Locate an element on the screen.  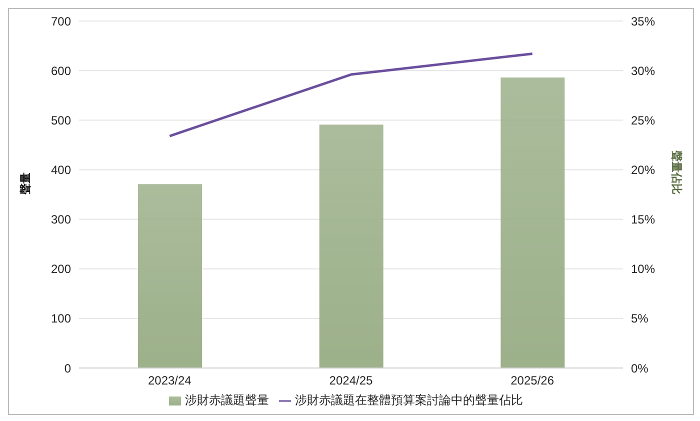
y2-tick-label: 10% is located at coordinates (643, 269).